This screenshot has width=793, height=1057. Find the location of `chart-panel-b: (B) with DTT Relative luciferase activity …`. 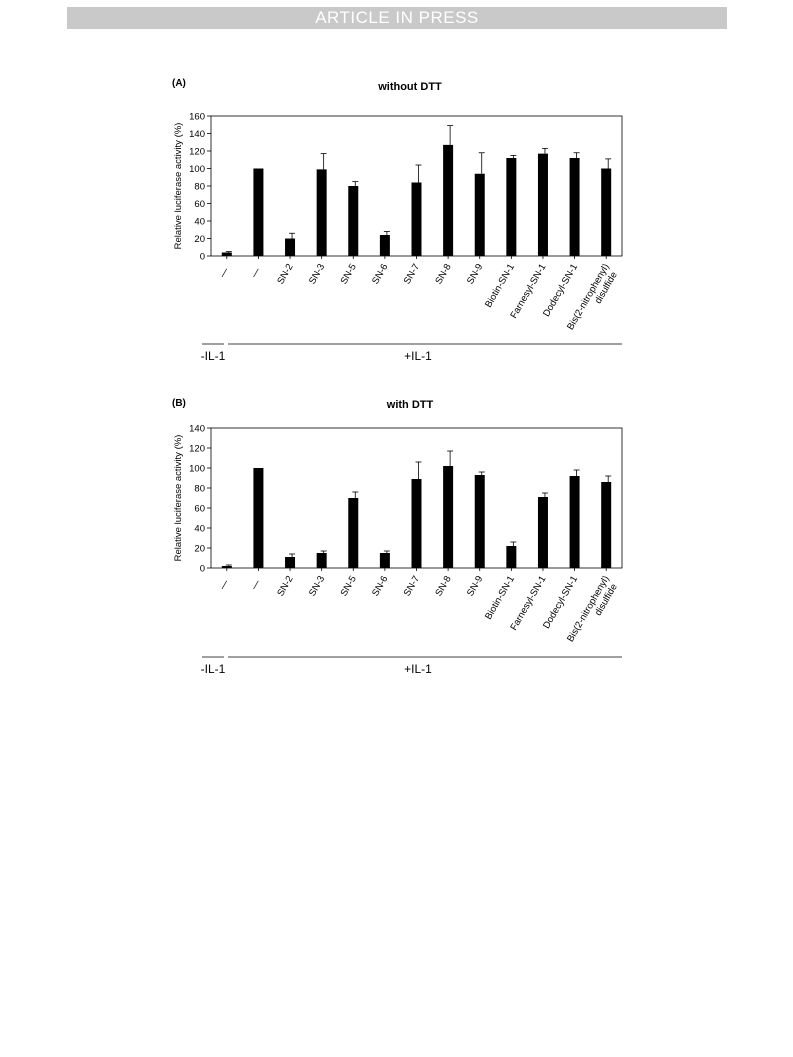

chart-panel-b: (B) with DTT Relative luciferase activity … is located at coordinates (397, 537).